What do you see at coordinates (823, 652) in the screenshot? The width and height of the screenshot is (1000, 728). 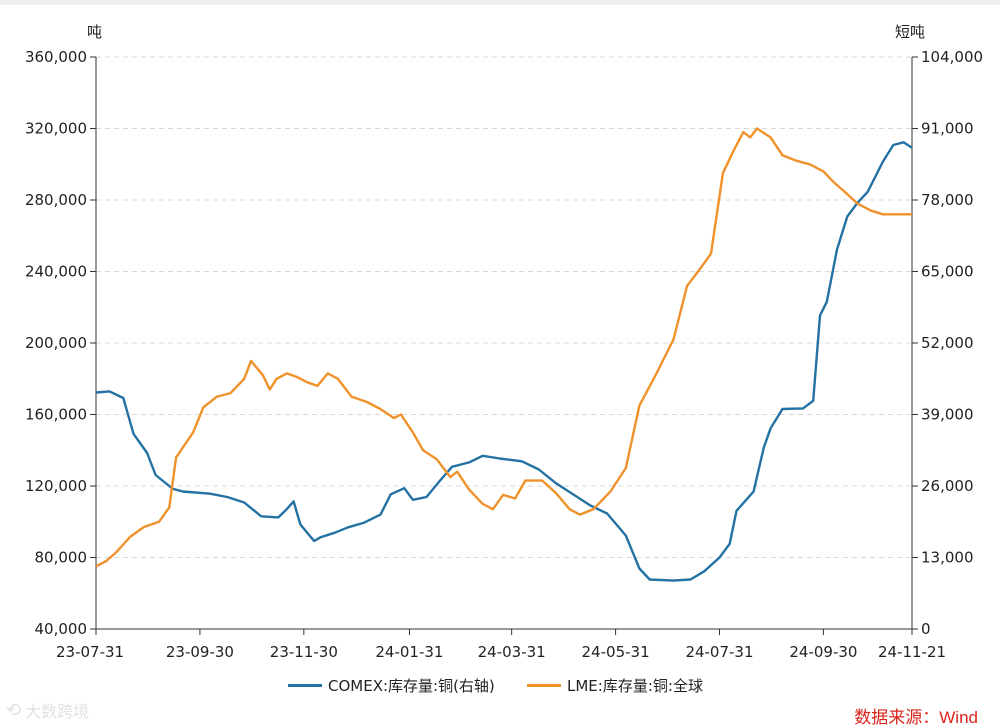 I see `x-axis-tick-label: 24-09-30` at bounding box center [823, 652].